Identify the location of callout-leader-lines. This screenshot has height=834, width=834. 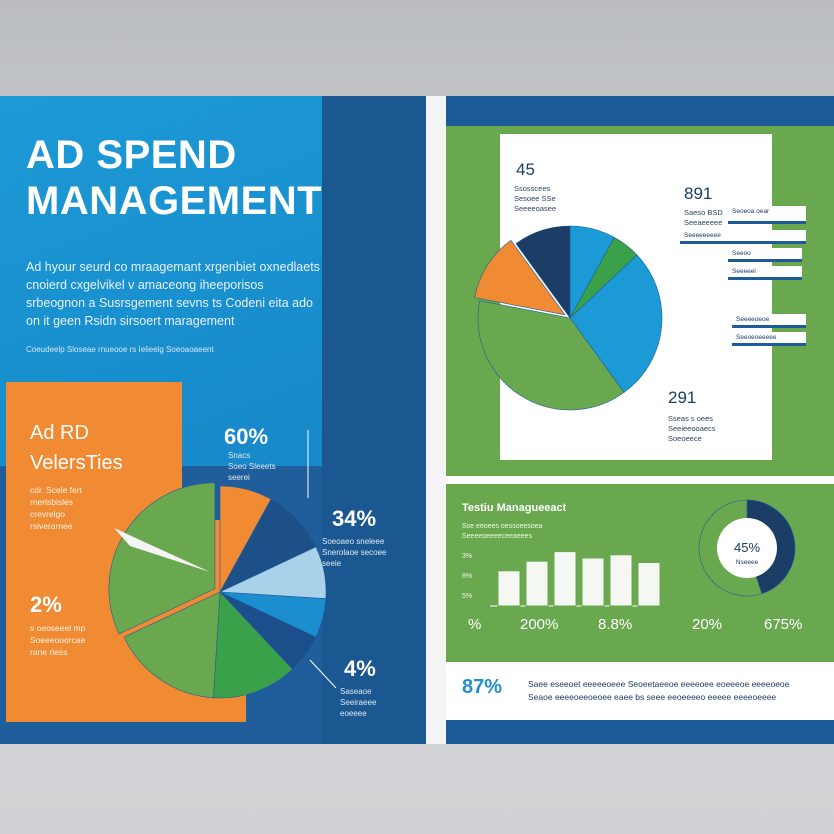
(322, 559).